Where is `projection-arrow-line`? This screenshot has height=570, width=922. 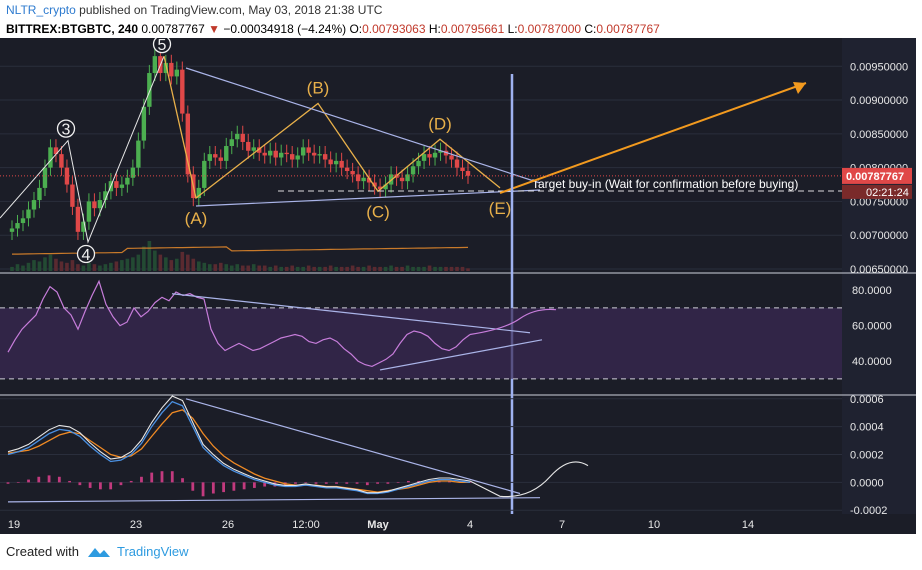 projection-arrow-line is located at coordinates (653, 138).